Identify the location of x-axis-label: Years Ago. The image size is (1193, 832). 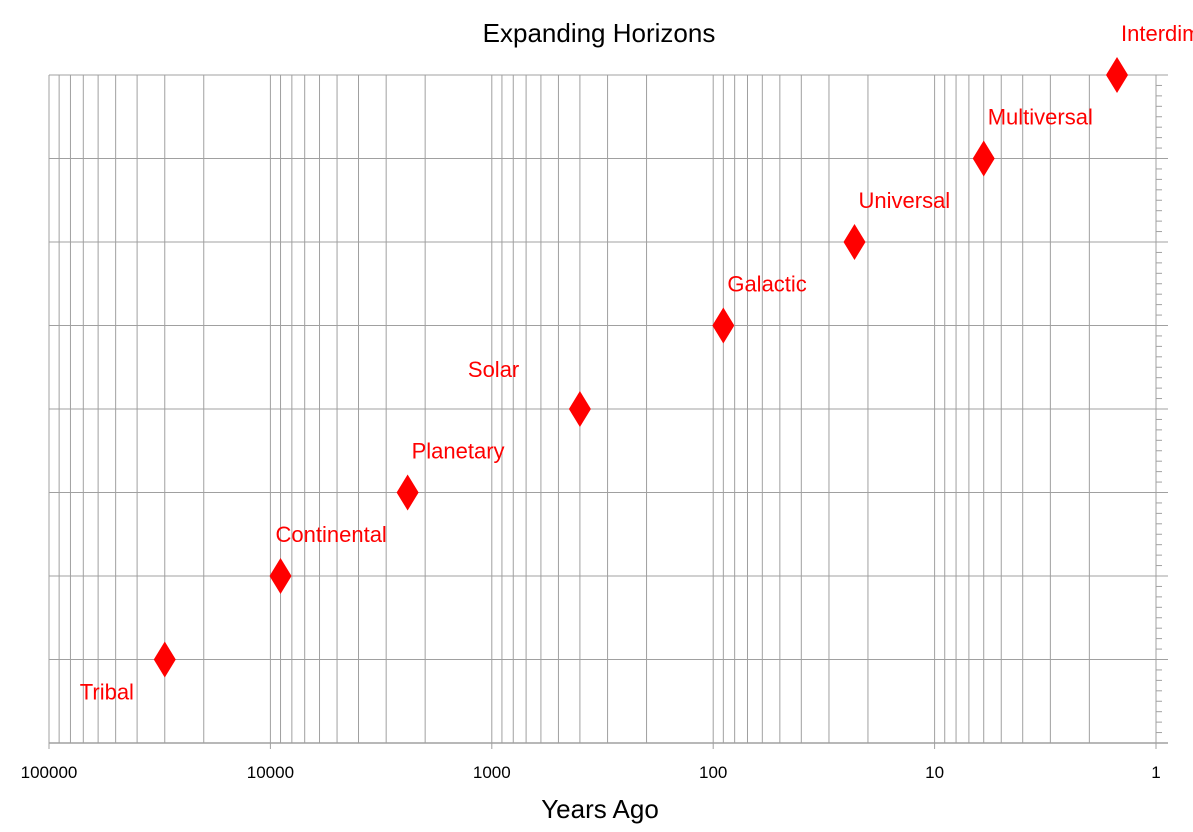
(600, 809).